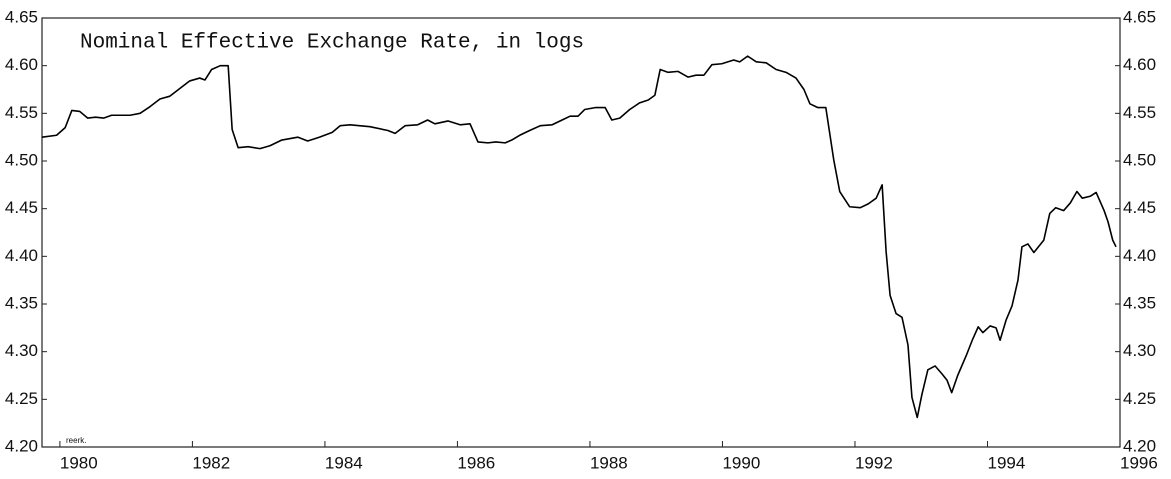  I want to click on x-tick-label: 1990, so click(741, 462).